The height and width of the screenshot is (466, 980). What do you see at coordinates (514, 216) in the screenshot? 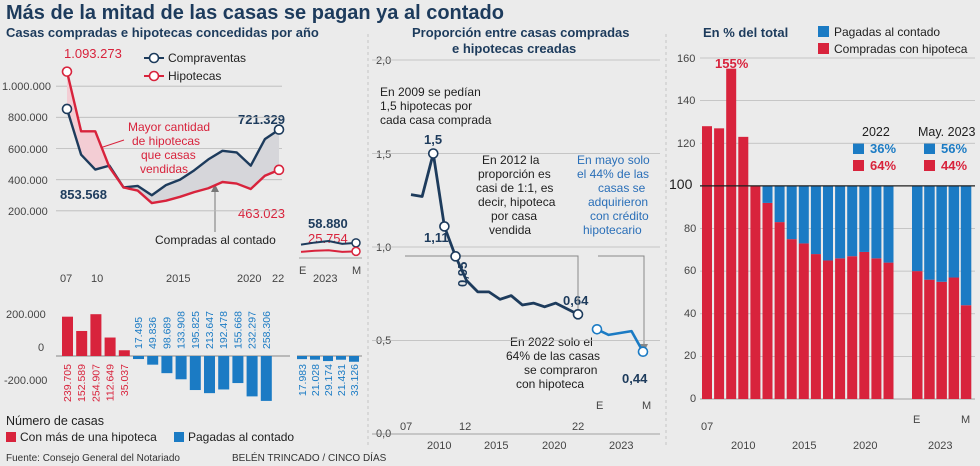
I see `ann-line: por casa` at bounding box center [514, 216].